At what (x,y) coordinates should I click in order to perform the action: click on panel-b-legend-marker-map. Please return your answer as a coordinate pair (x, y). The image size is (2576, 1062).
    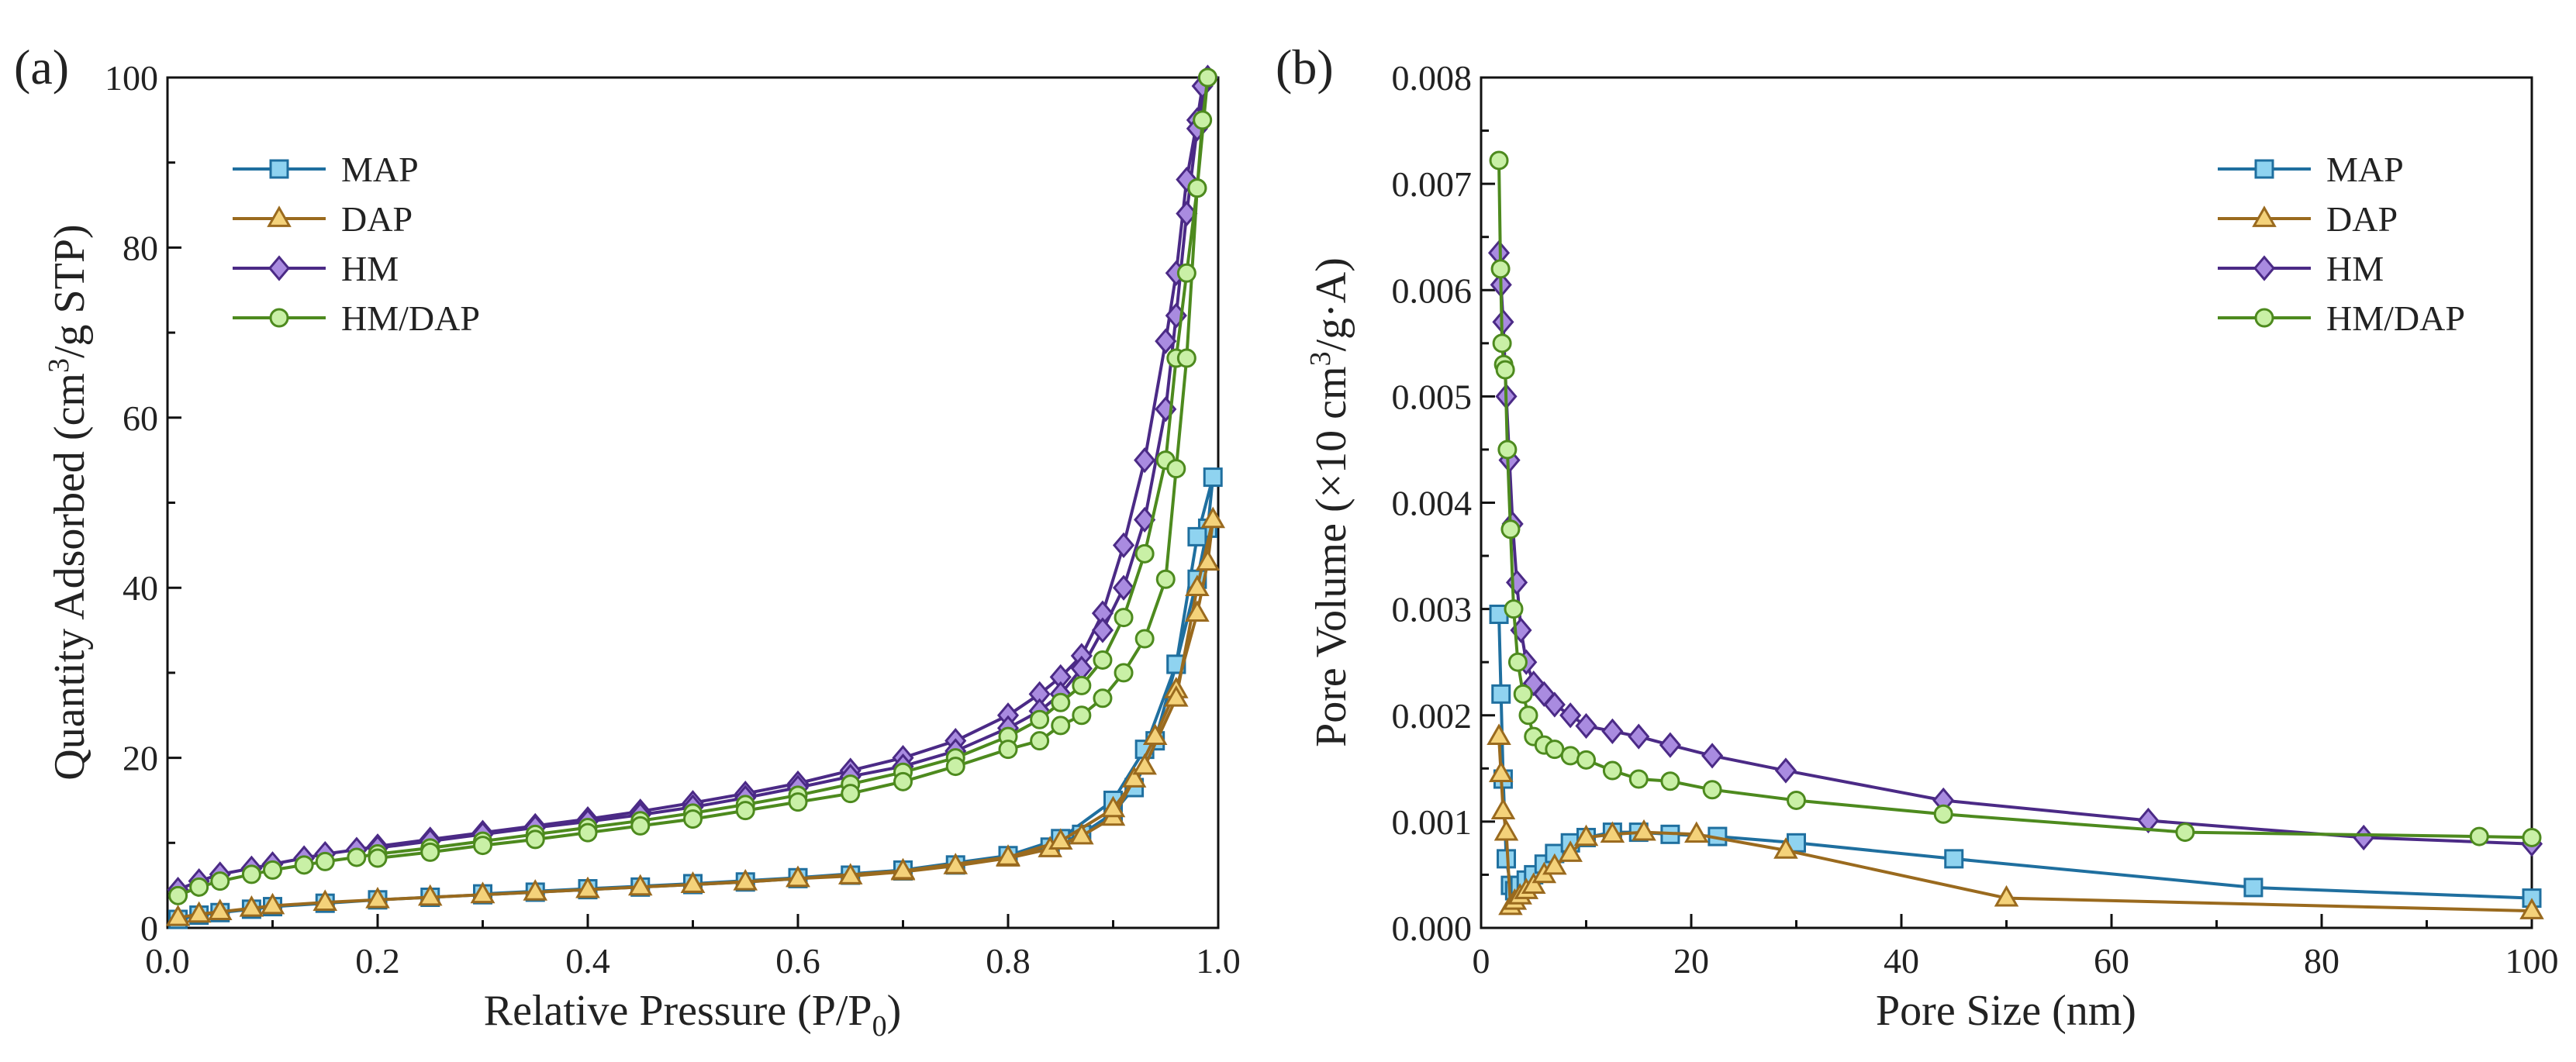
    Looking at the image, I should click on (2264, 169).